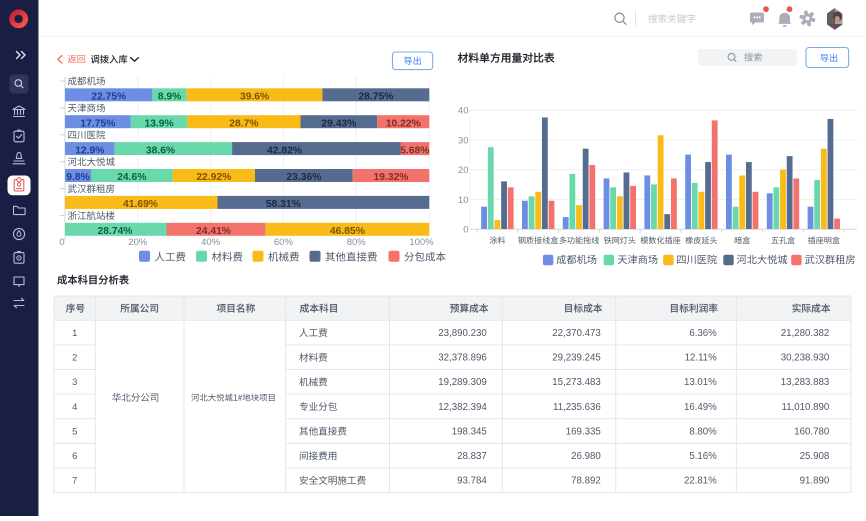 This screenshot has height=521, width=866. What do you see at coordinates (586, 456) in the screenshot?
I see `svg-text: 26.980` at bounding box center [586, 456].